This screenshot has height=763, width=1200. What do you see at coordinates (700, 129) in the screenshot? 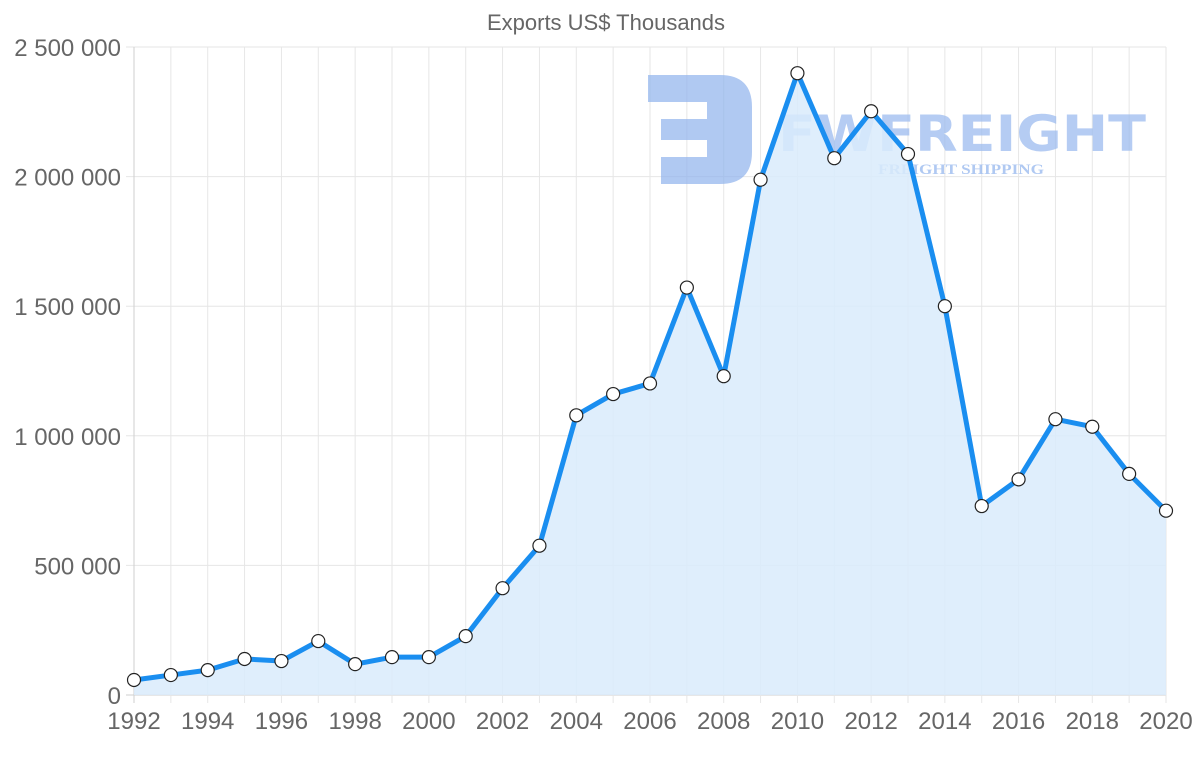
I see `fw-logo-icon` at bounding box center [700, 129].